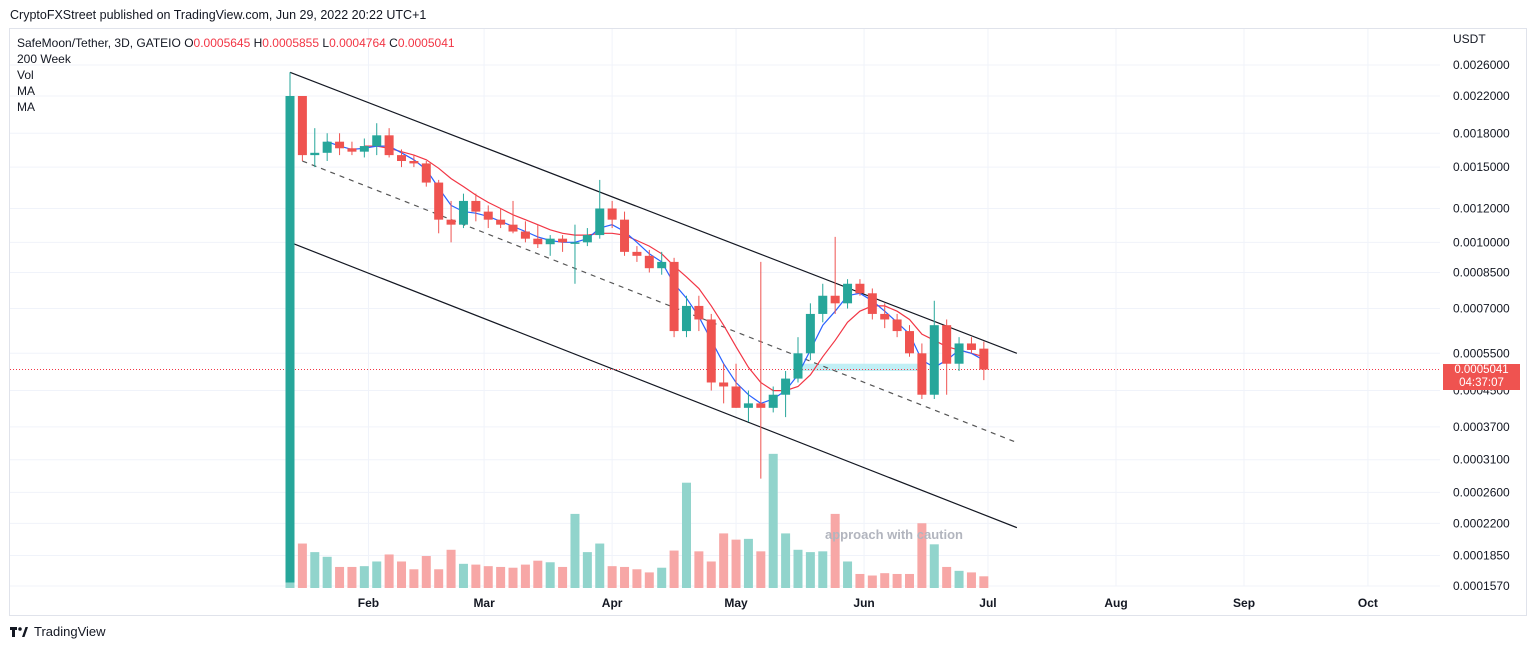 The image size is (1536, 649). Describe the element at coordinates (26, 107) in the screenshot. I see `indicator-ma-2: MA` at that location.